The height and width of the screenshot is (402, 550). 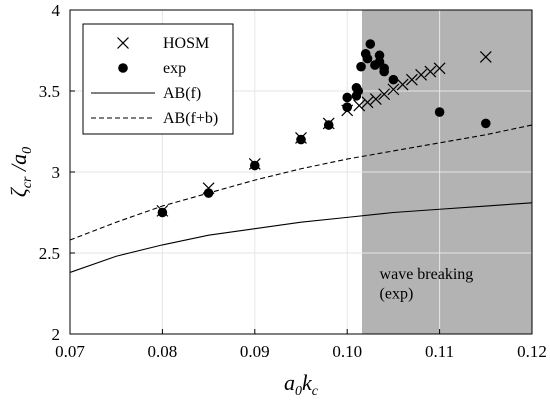 I want to click on x-axis-label-a: a, so click(x=289, y=382).